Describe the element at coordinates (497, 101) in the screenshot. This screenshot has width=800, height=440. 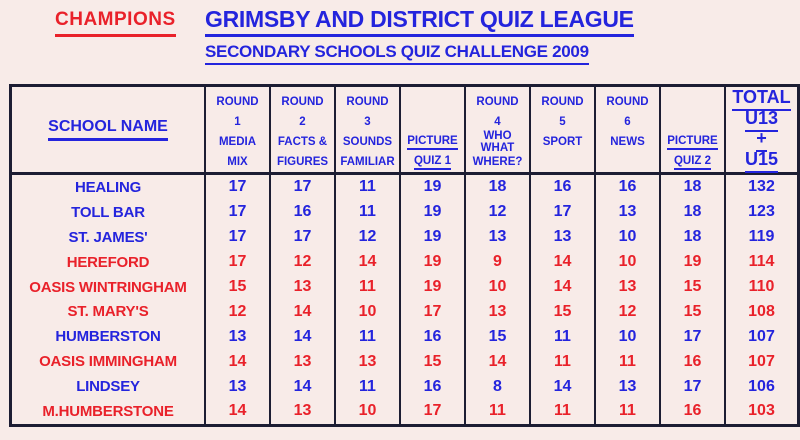
I see `header-line-text: ROUND` at that location.